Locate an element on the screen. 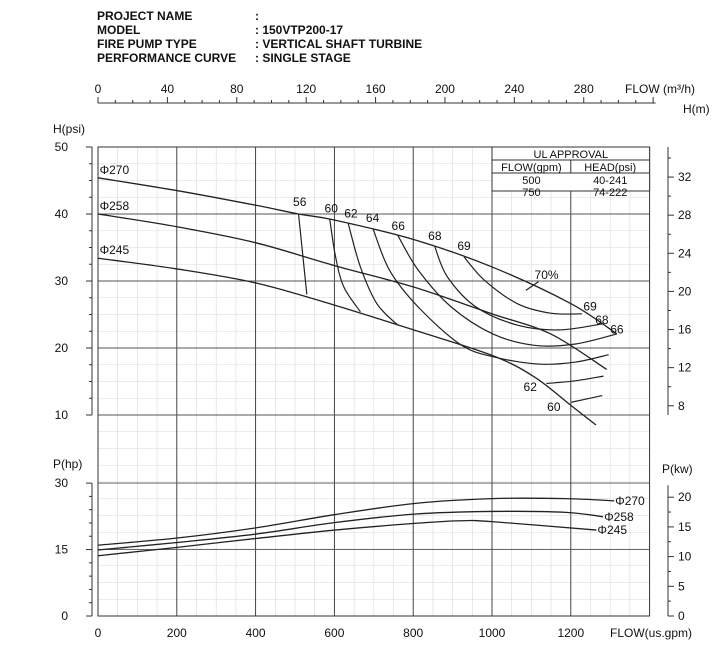 Image resolution: width=723 pixels, height=667 pixels. header-value: : SINGLE STAGE is located at coordinates (303, 58).